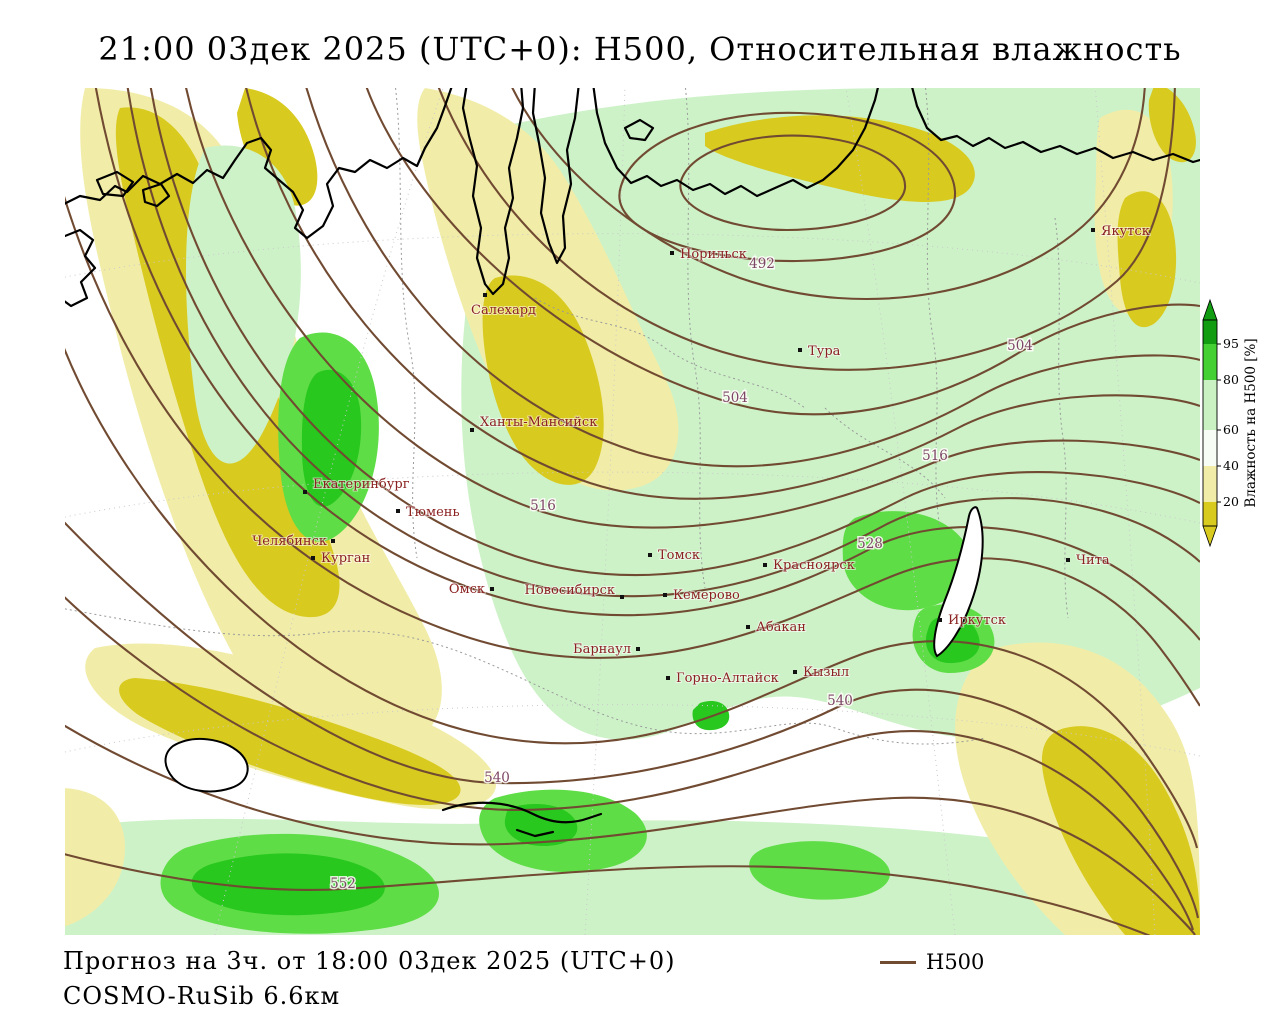 The image size is (1280, 1024). What do you see at coordinates (1231, 429) in the screenshot?
I see `colorbar-tick-label: 60` at bounding box center [1231, 429].